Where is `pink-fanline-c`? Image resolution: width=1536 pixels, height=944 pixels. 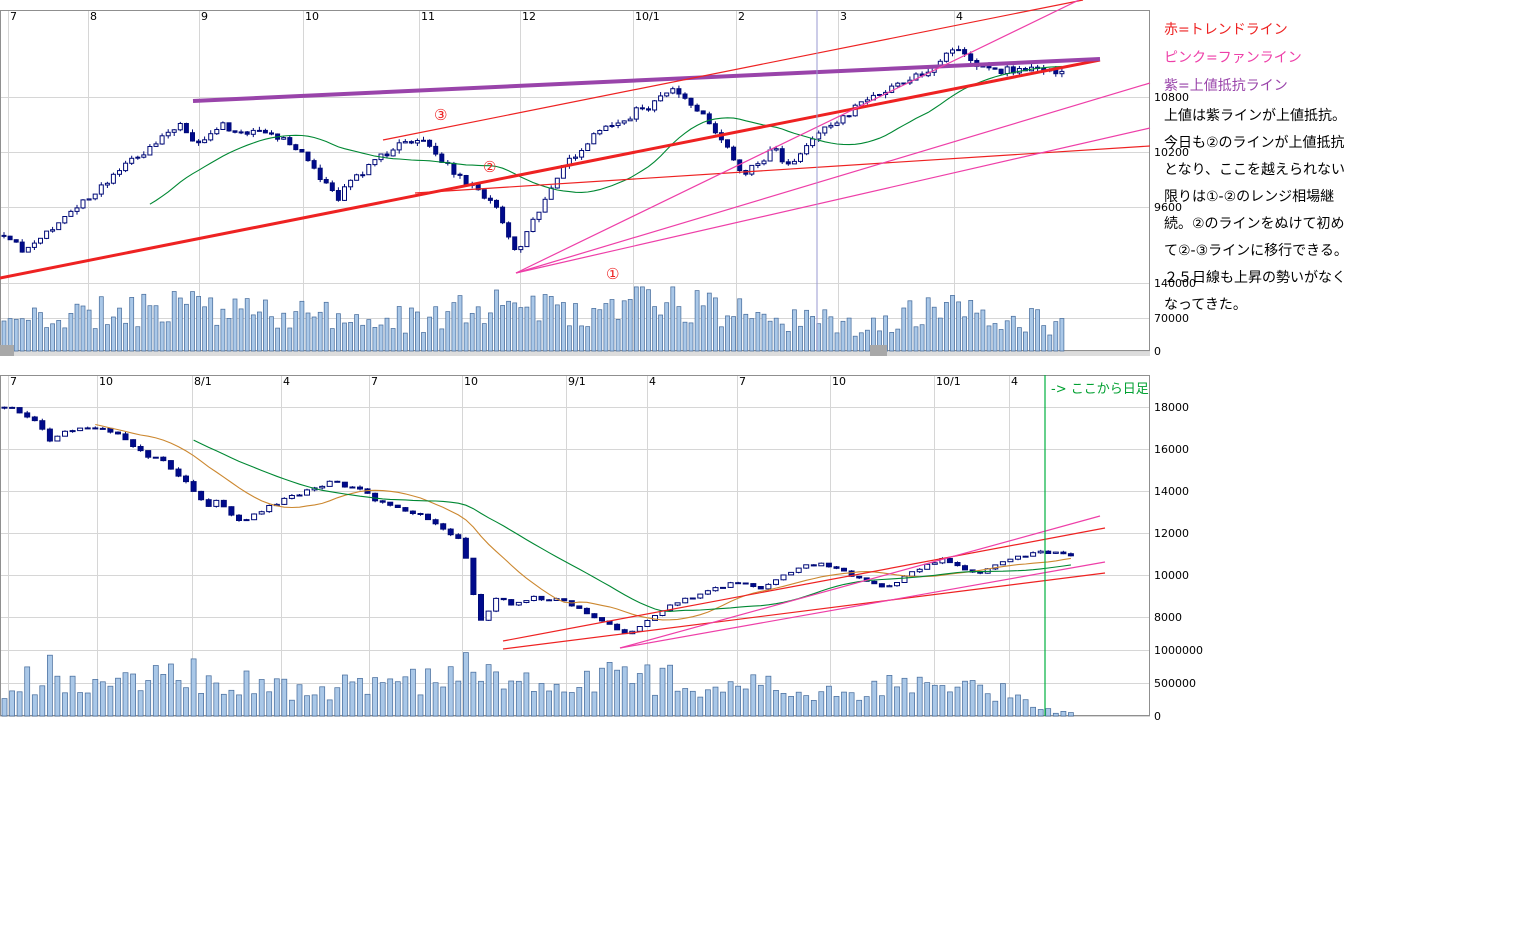 pink-fanline-c is located at coordinates (833, 200).